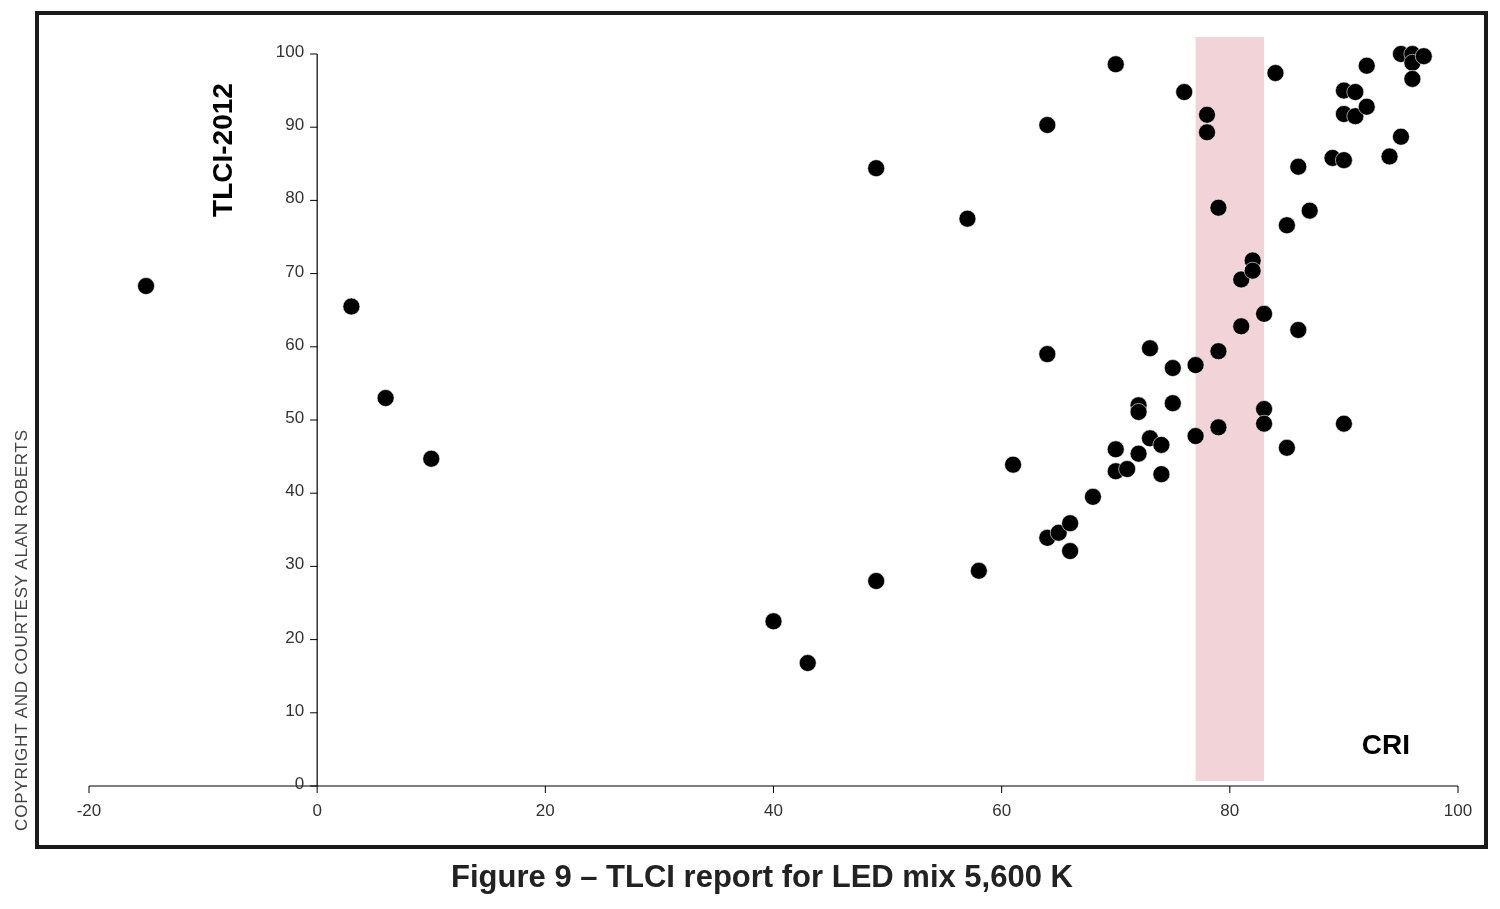 The width and height of the screenshot is (1500, 909). Describe the element at coordinates (295, 198) in the screenshot. I see `y-tick-label: 80` at that location.